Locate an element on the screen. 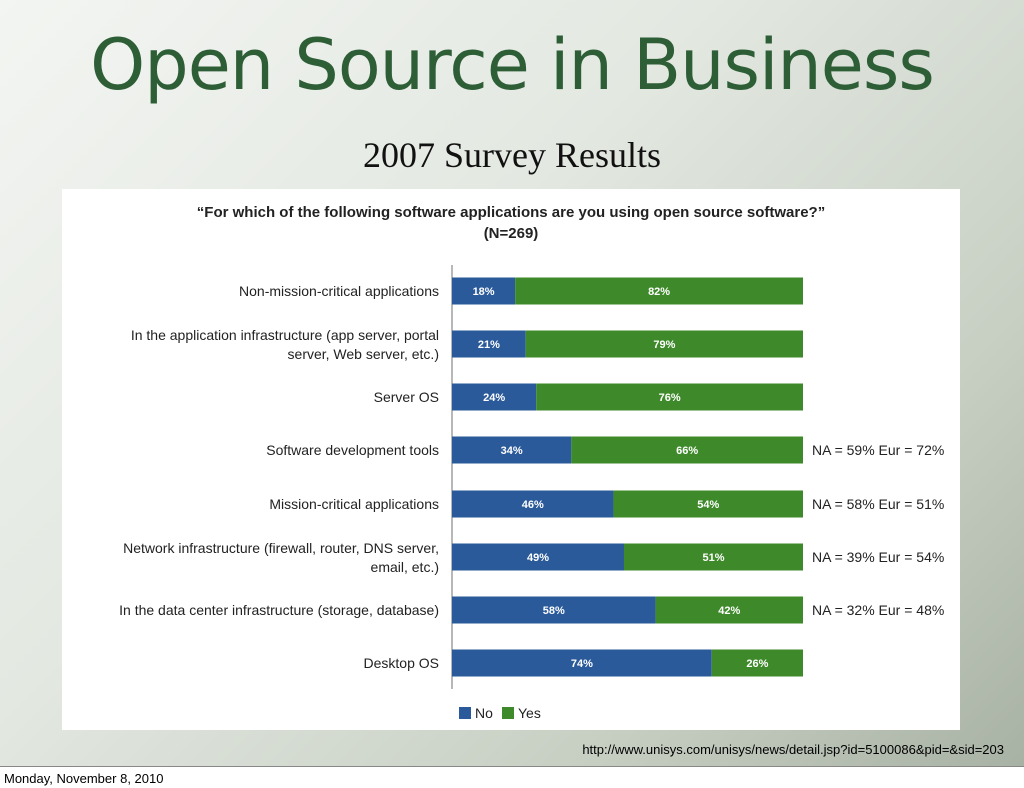 This screenshot has height=788, width=1024. data-label: 46% is located at coordinates (533, 505).